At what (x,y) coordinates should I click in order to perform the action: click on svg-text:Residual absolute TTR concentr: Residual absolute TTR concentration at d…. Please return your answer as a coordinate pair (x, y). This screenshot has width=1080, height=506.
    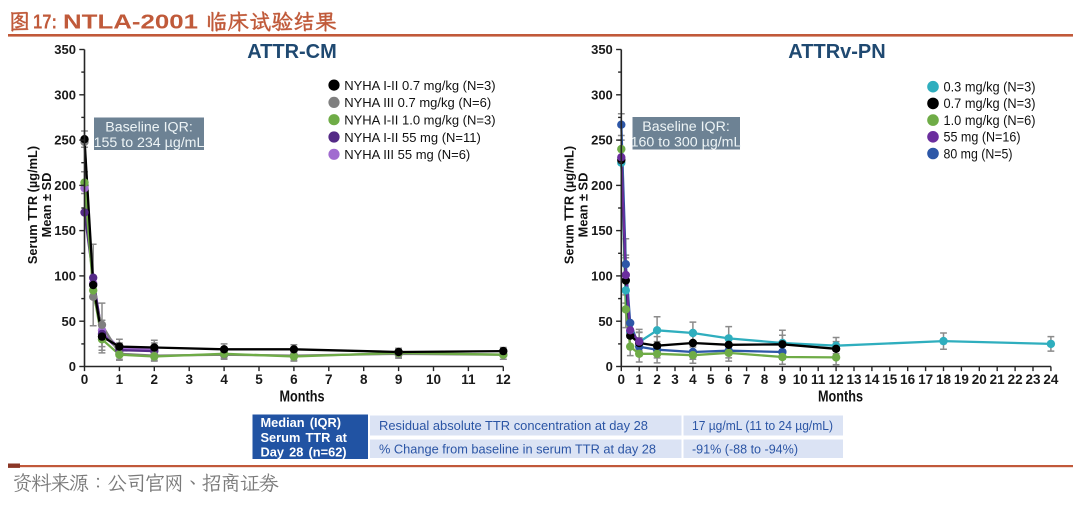
    Looking at the image, I should click on (513, 425).